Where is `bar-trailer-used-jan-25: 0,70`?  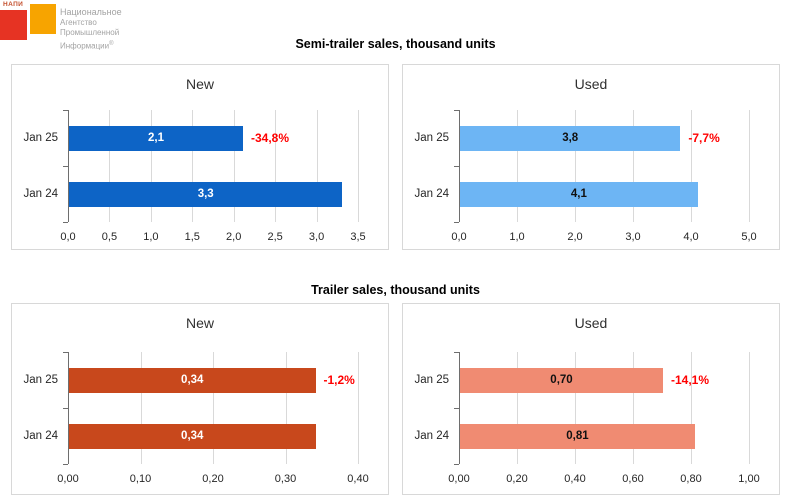
bar-trailer-used-jan-25: 0,70 is located at coordinates (561, 380).